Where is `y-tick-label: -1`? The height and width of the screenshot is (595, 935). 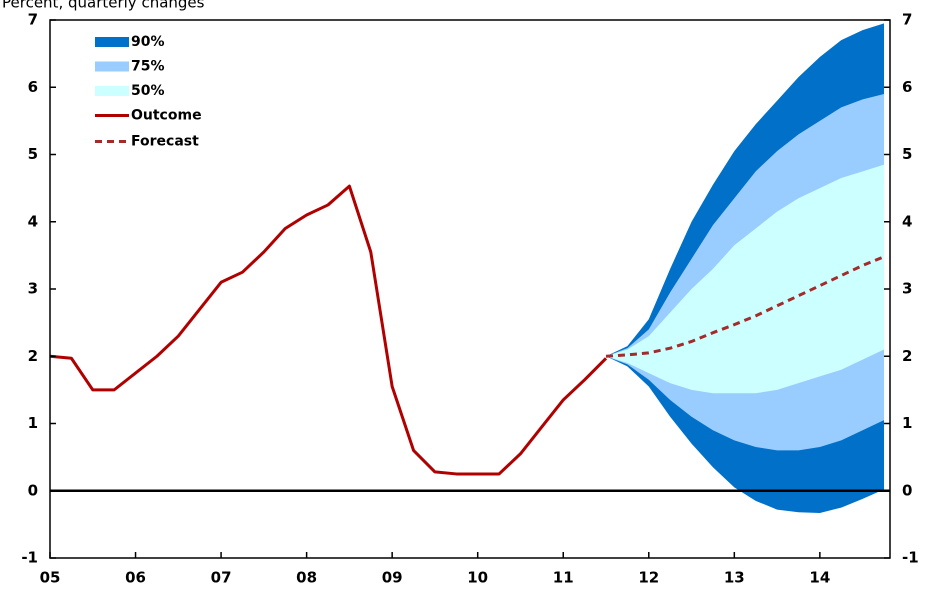 y-tick-label: -1 is located at coordinates (29, 558).